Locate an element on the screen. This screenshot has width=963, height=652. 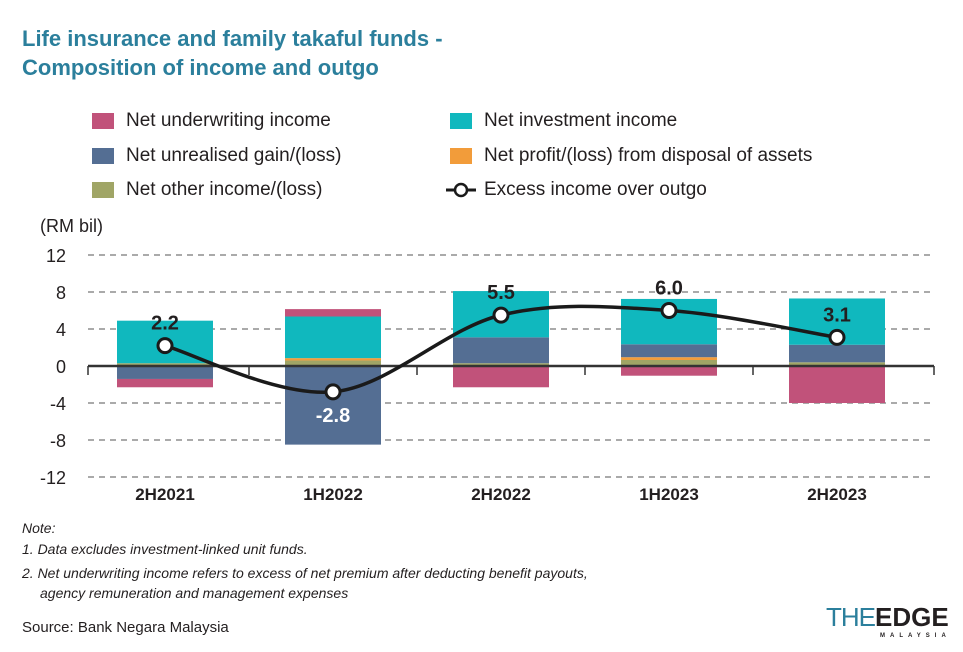
title-line-2: Composition of income and outgo is located at coordinates (200, 67).